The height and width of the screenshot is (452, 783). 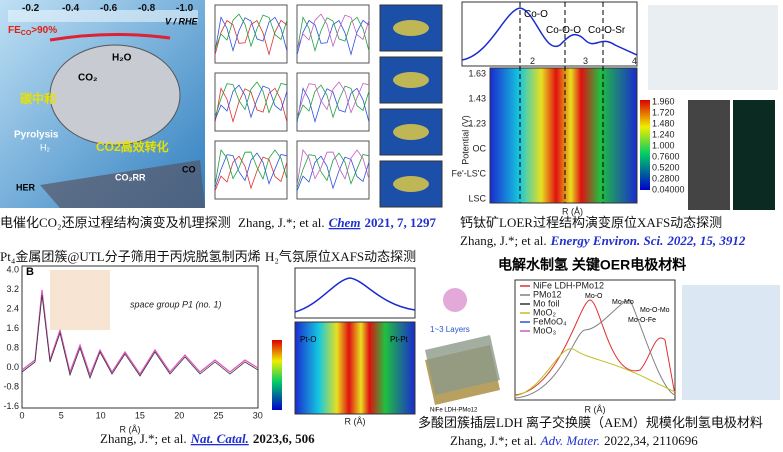 I want to click on colorbar-label: 1.720, so click(x=663, y=112).